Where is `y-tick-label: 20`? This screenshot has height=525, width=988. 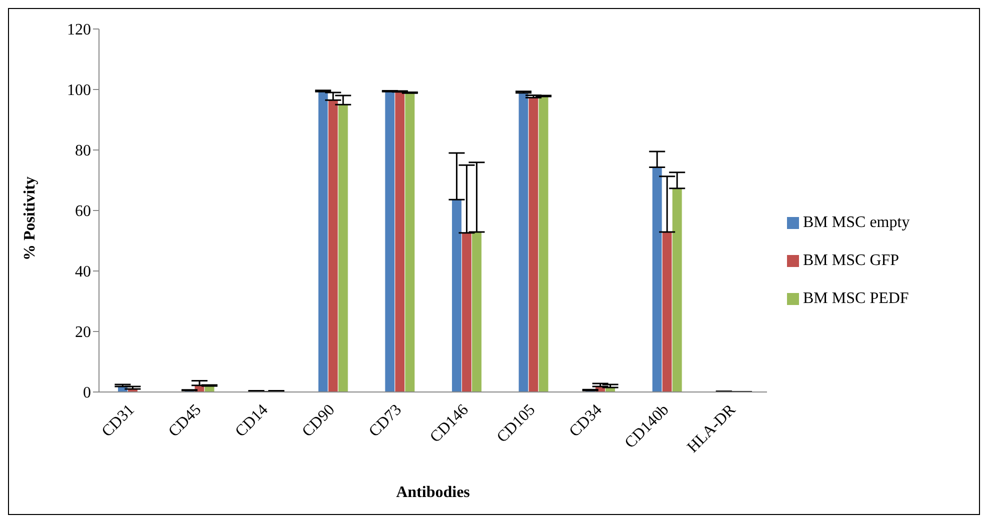 y-tick-label: 20 is located at coordinates (83, 333).